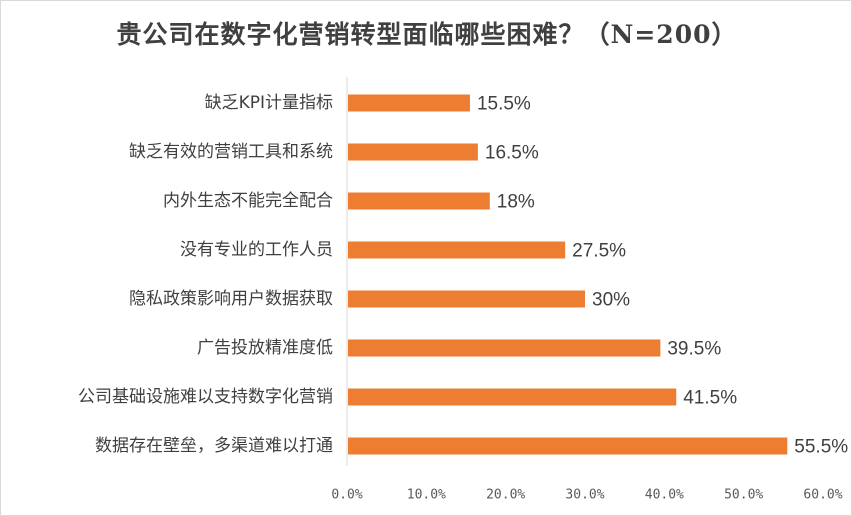 This screenshot has width=852, height=516. I want to click on category-label: 缺乏KPI计量指标, so click(269, 103).